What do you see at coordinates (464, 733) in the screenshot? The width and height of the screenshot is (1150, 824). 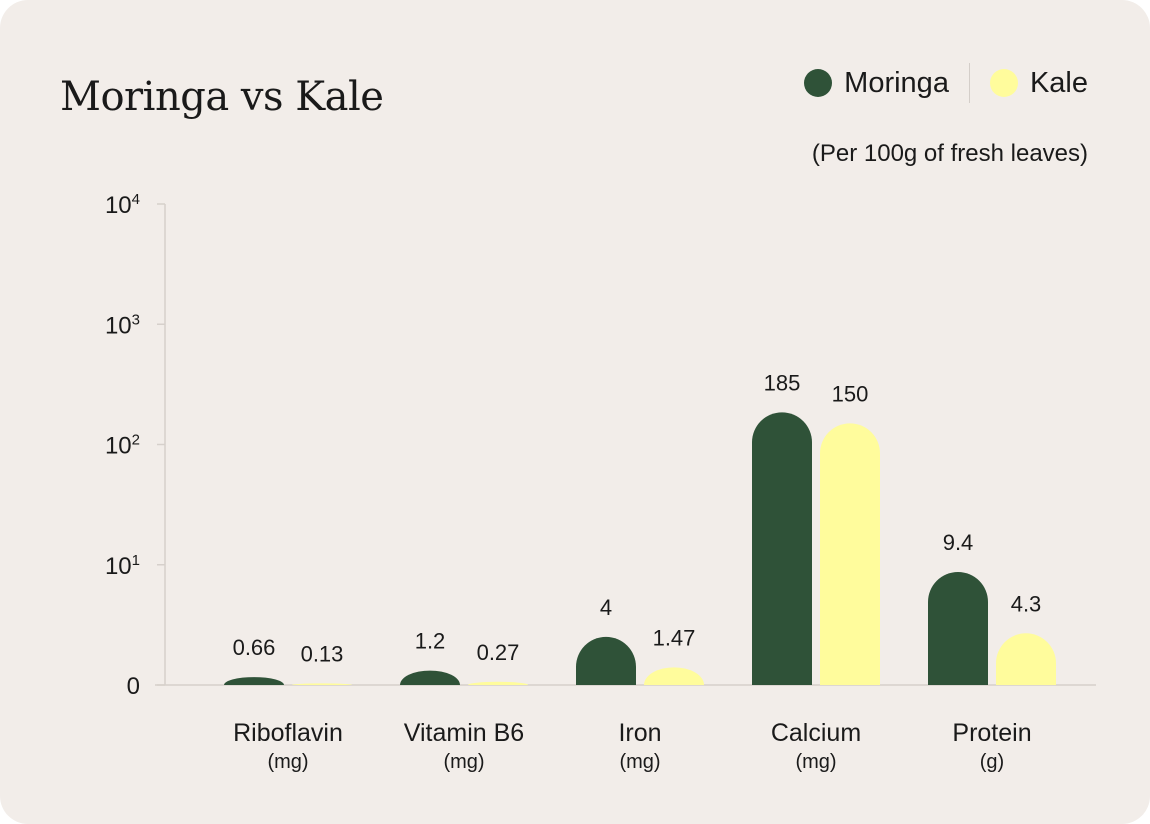 I see `x-tick-label: Vitamin B6` at bounding box center [464, 733].